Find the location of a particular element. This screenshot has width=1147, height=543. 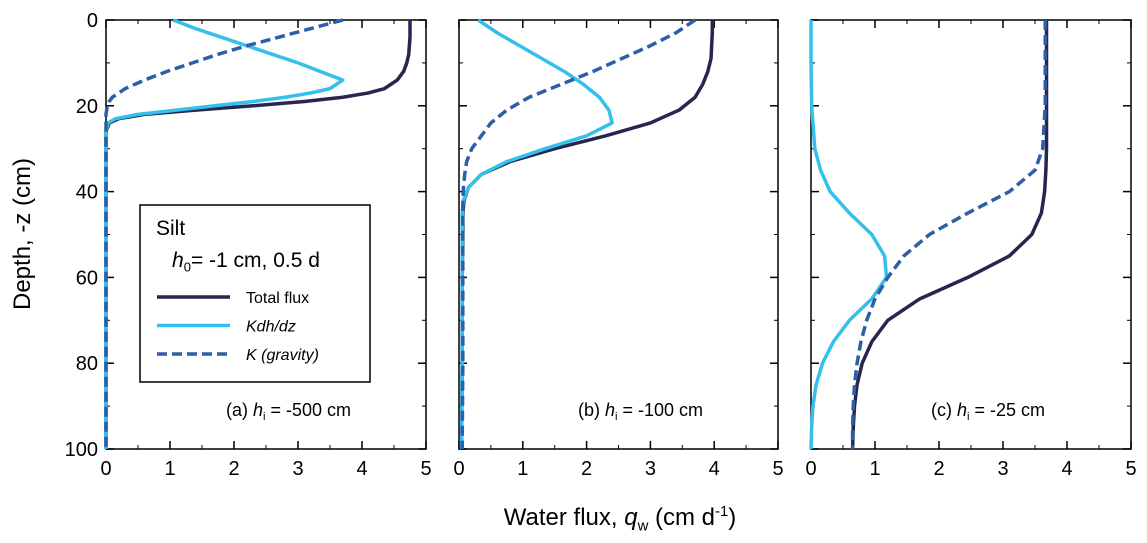

label-part: (b) is located at coordinates (591, 410).